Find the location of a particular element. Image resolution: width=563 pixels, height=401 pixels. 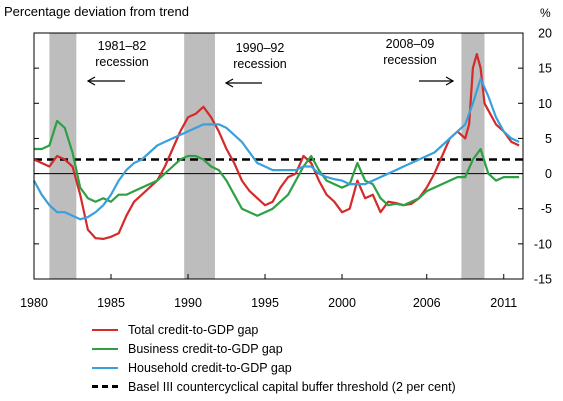

legend-label-total: Total credit-to-GDP gap is located at coordinates (193, 329).